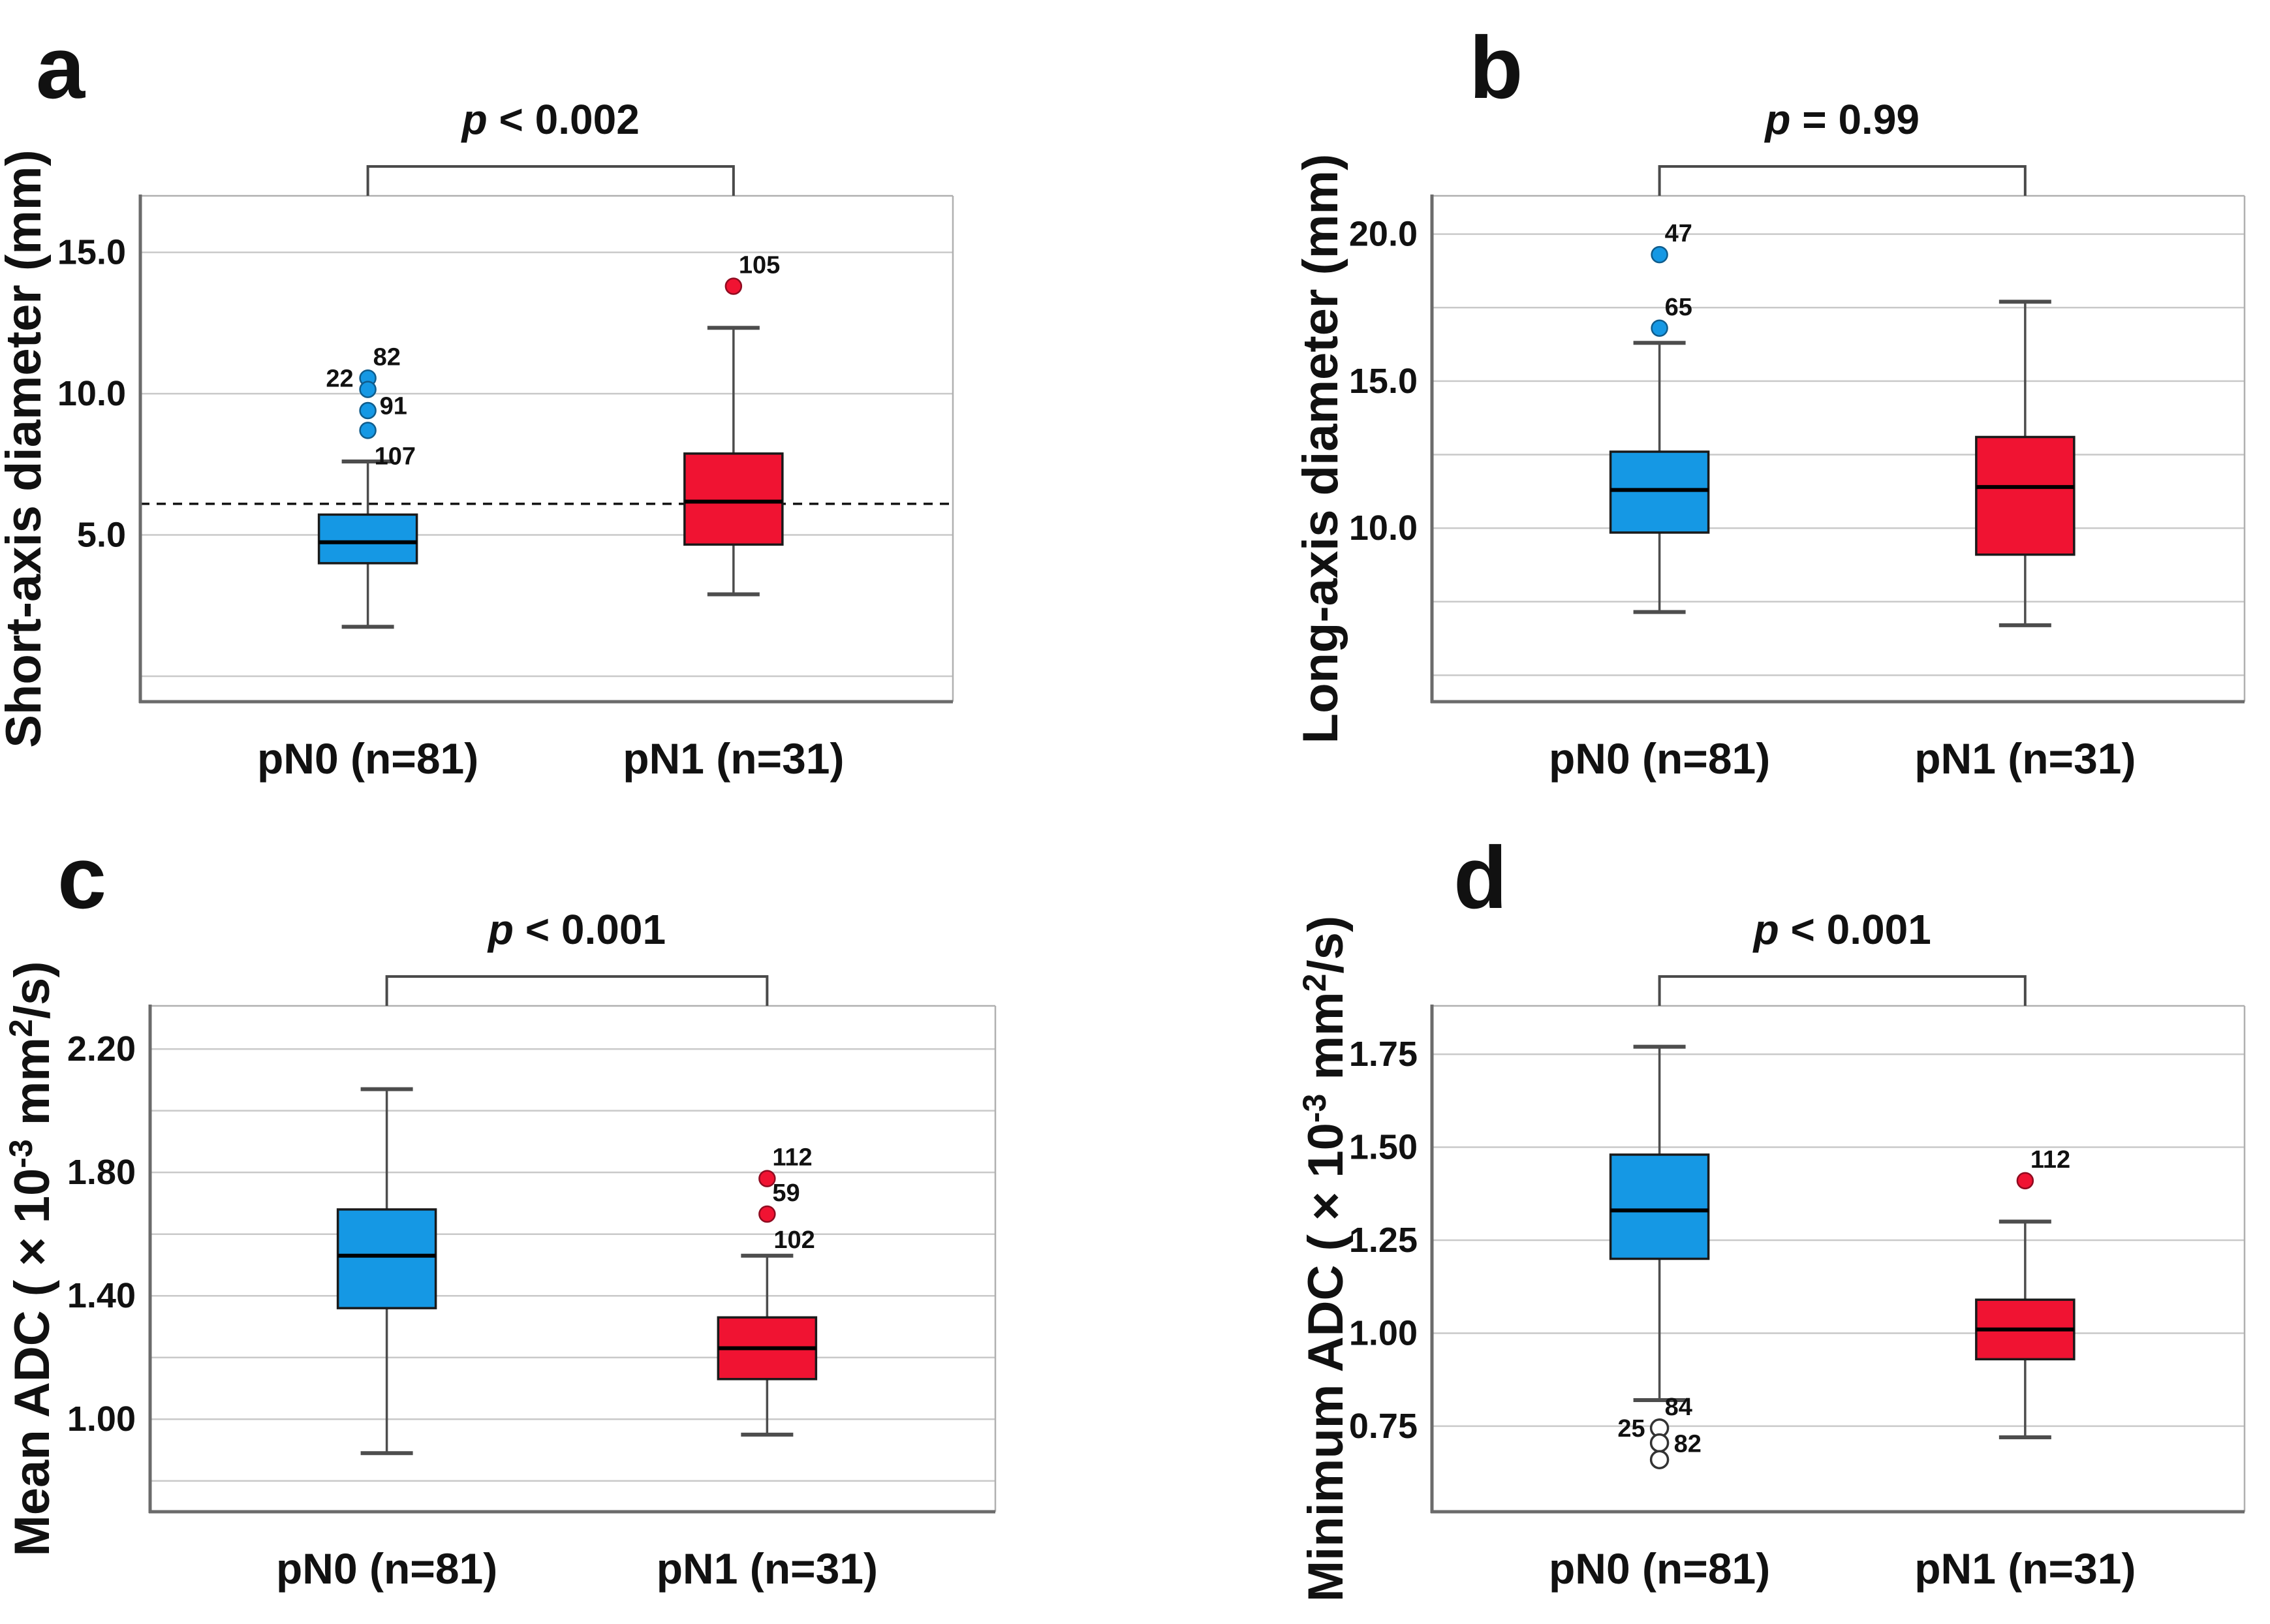 This screenshot has width=2270, height=1624. Describe the element at coordinates (31, 1258) in the screenshot. I see `y-axis-title: Mean ADC ( × 10-3 mm2/s)` at that location.